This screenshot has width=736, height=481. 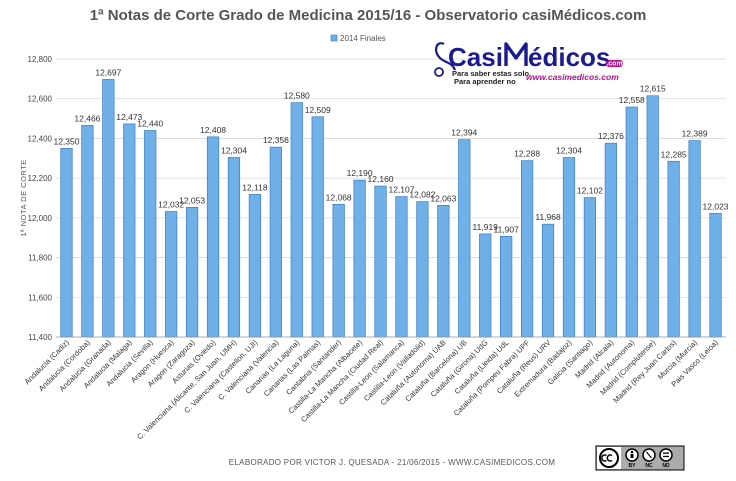 What do you see at coordinates (486, 227) in the screenshot?
I see `data-label: 11,919` at bounding box center [486, 227].